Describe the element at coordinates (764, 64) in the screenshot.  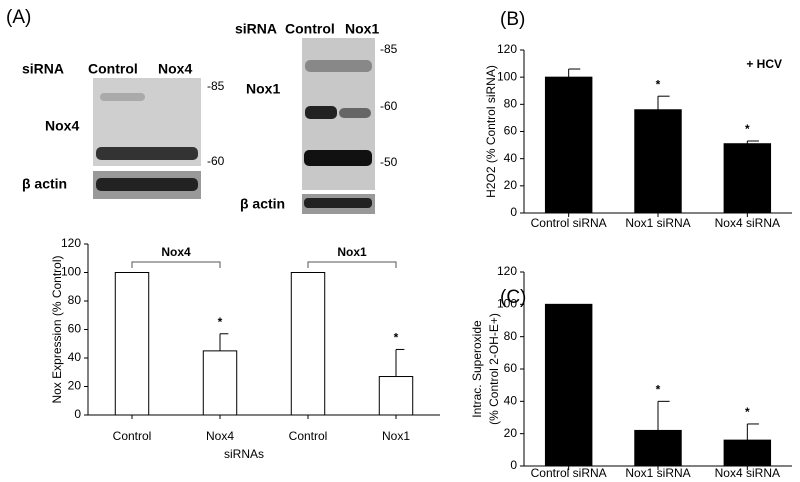
I see `annotation: + HCV` at that location.